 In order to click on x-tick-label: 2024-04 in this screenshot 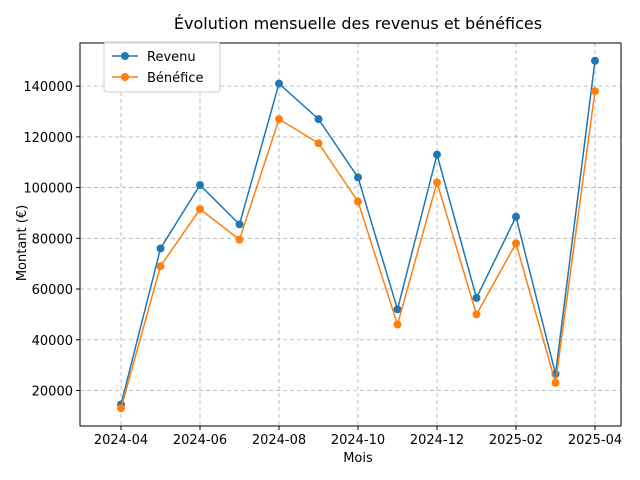, I will do `click(121, 440)`.